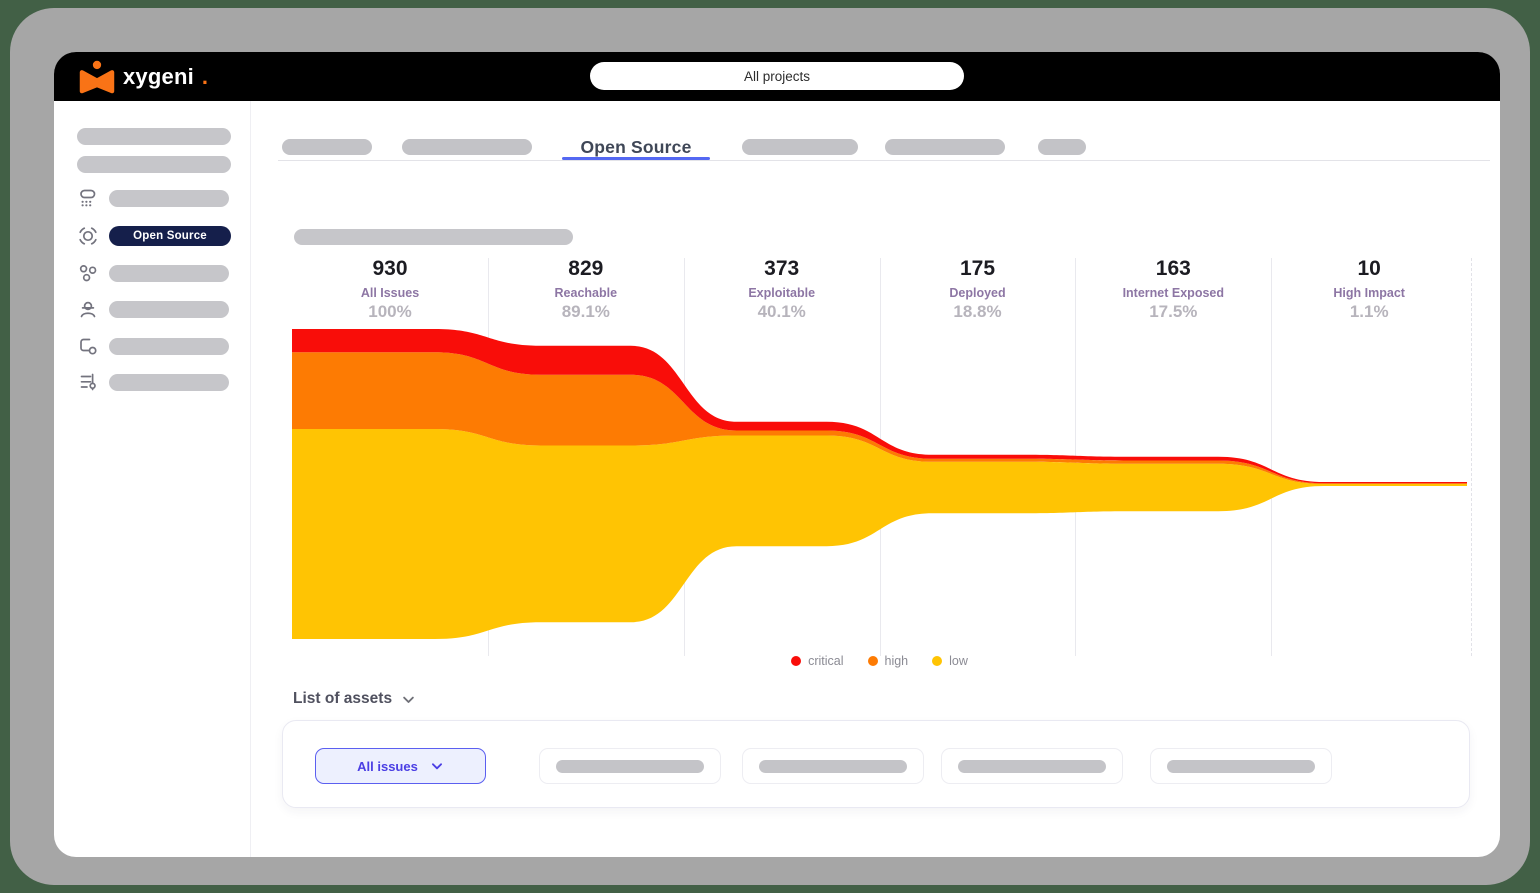  What do you see at coordinates (88, 198) in the screenshot?
I see `inventory-icon` at bounding box center [88, 198].